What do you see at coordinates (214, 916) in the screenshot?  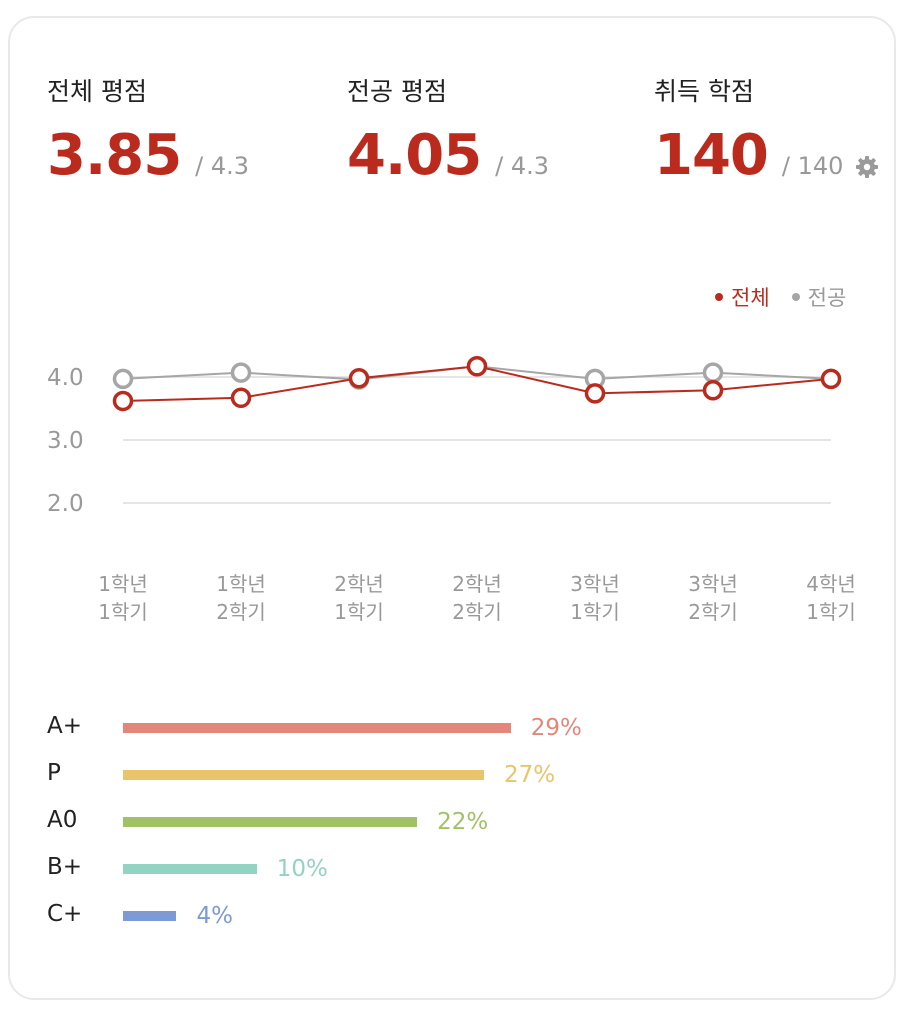 I see `grade-percent: 4%` at bounding box center [214, 916].